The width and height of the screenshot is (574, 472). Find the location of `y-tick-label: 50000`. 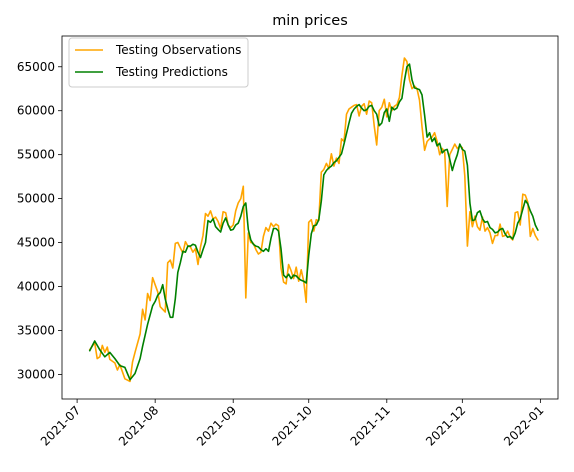

y-tick-label: 50000 is located at coordinates (36, 199).